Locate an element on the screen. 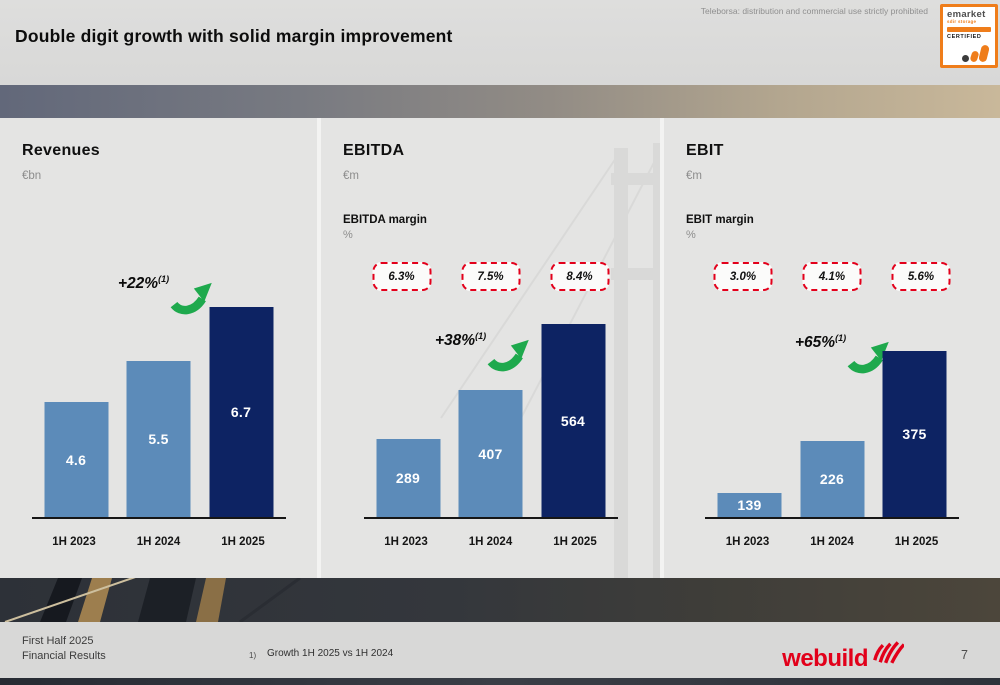 The image size is (1000, 685). chart-title: Revenues is located at coordinates (61, 150).